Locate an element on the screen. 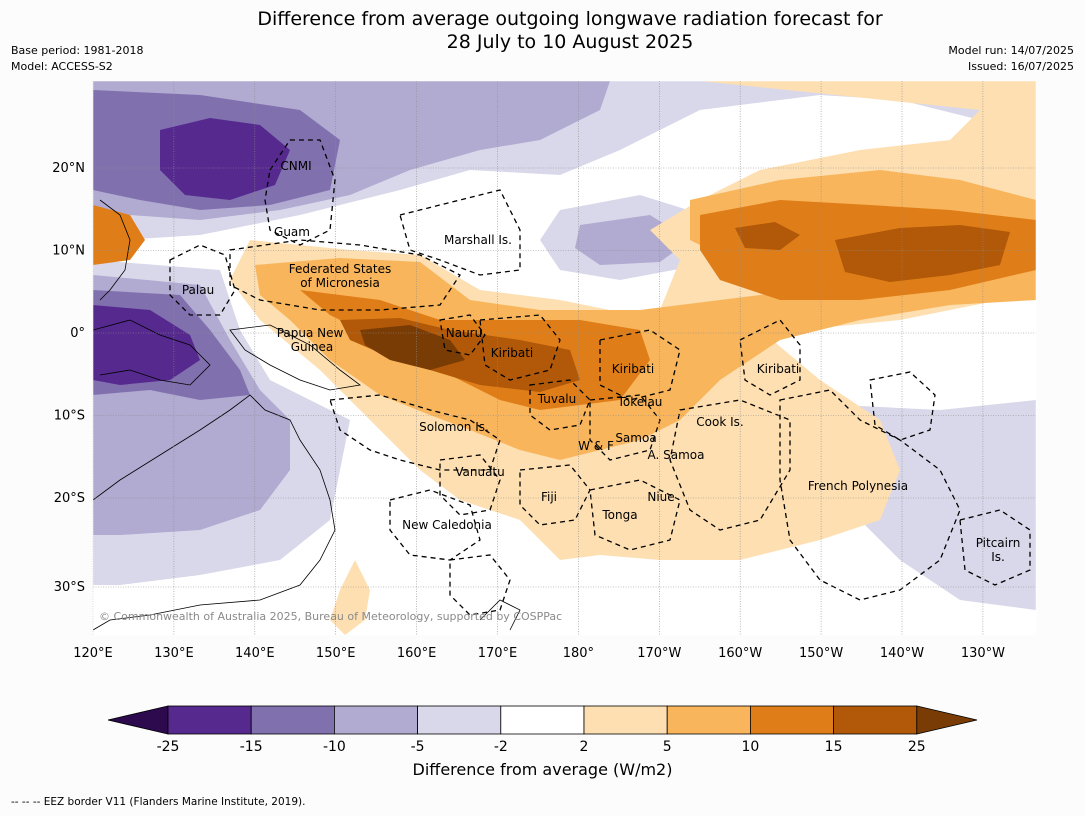 The width and height of the screenshot is (1085, 816). place-label: Tonga is located at coordinates (619, 515).